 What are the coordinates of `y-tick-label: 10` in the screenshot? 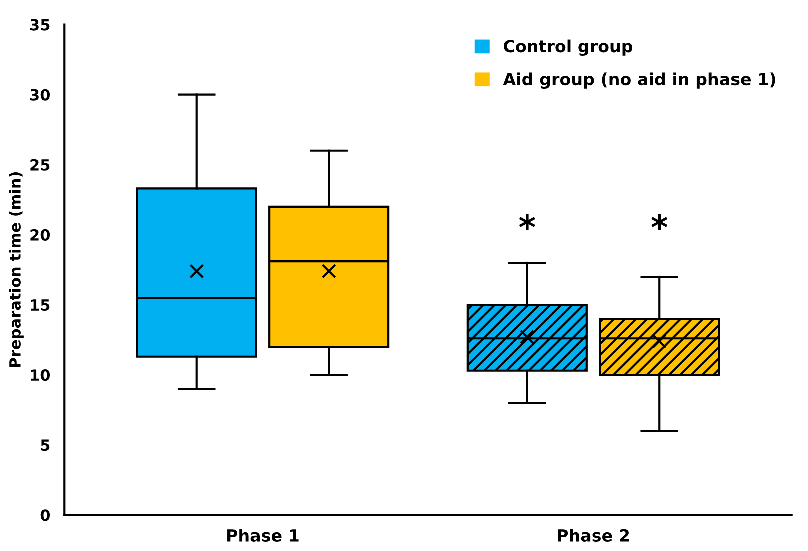 It's located at (40, 376).